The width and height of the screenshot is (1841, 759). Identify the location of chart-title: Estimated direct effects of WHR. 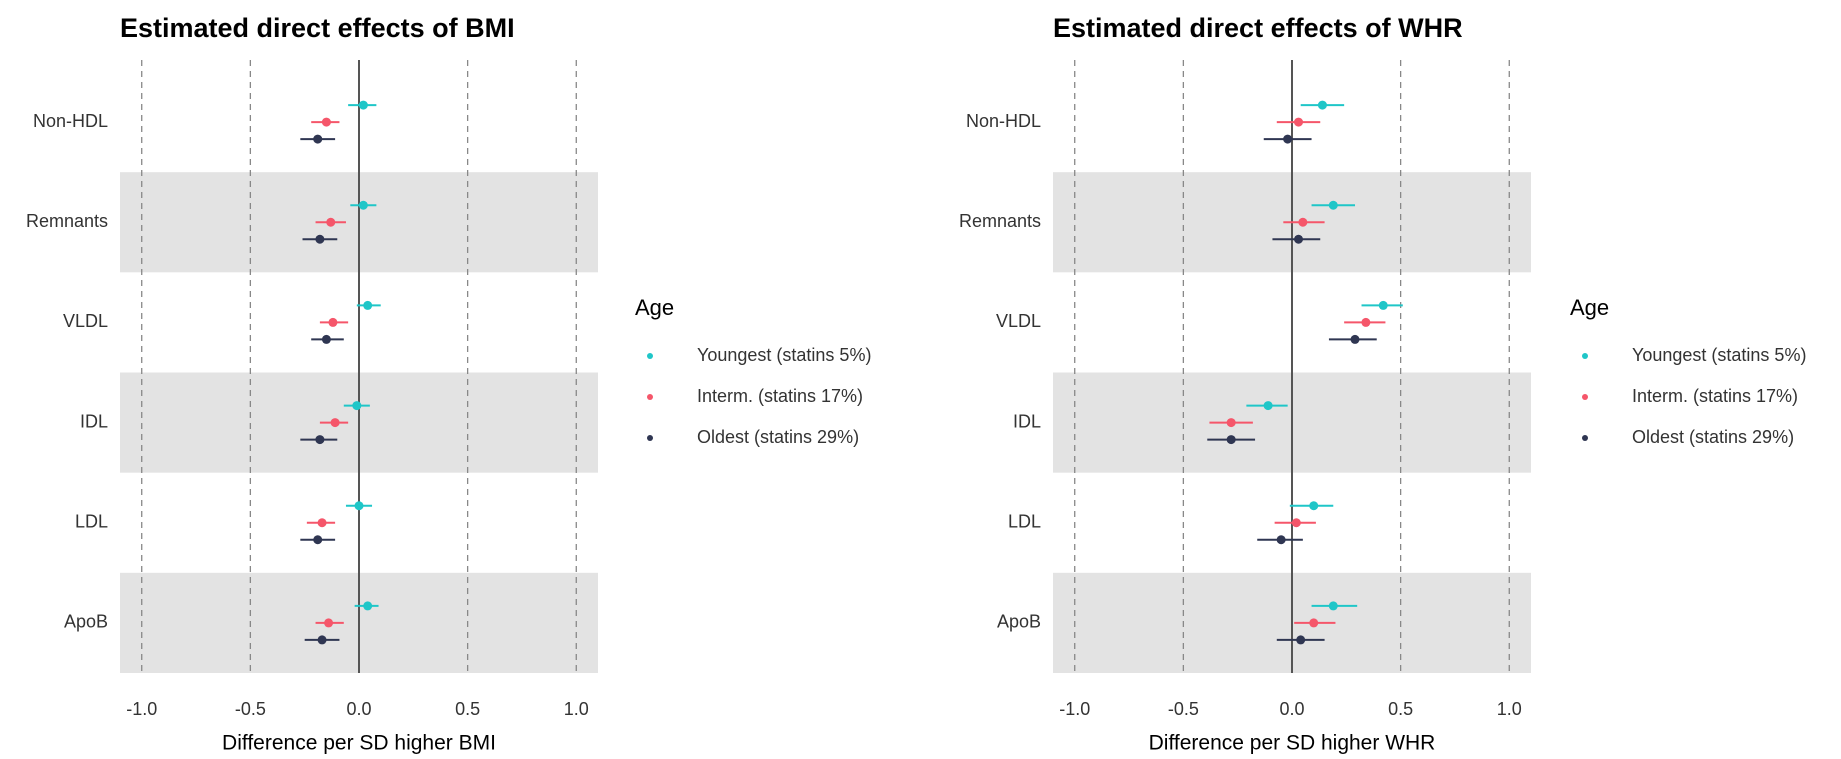
(1258, 28).